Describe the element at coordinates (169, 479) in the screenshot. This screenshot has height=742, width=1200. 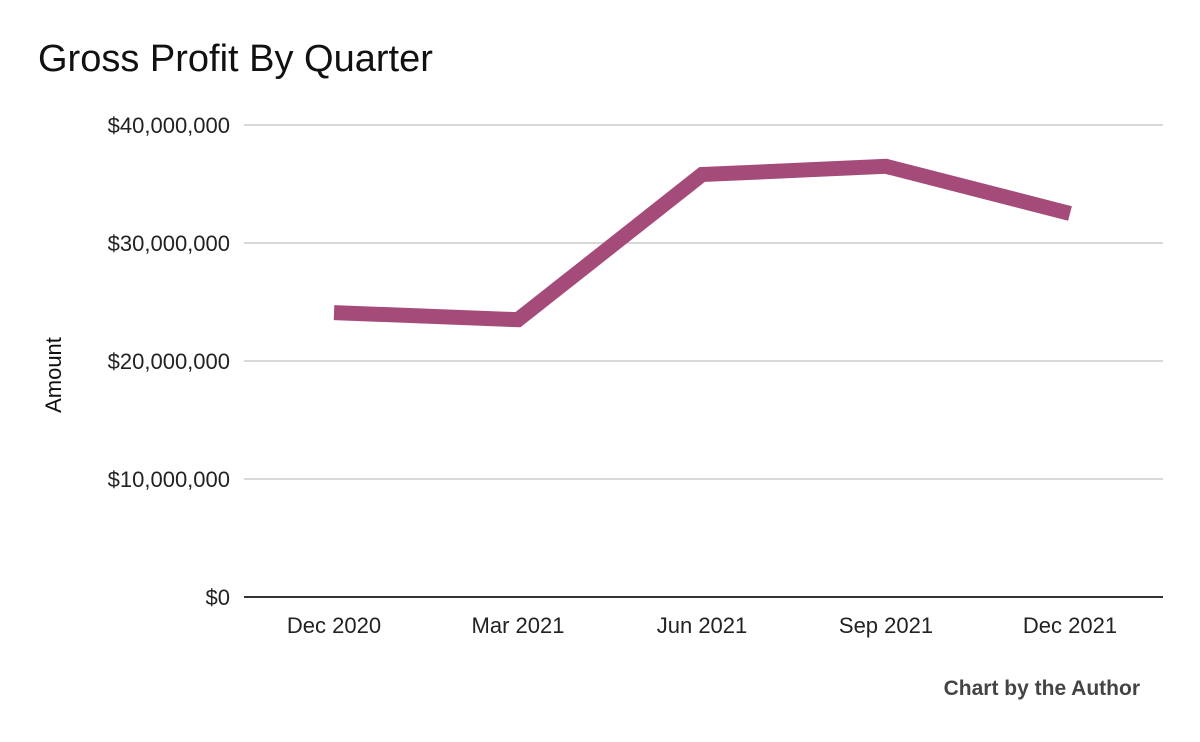
I see `y-tick-label: $10,000,000` at that location.